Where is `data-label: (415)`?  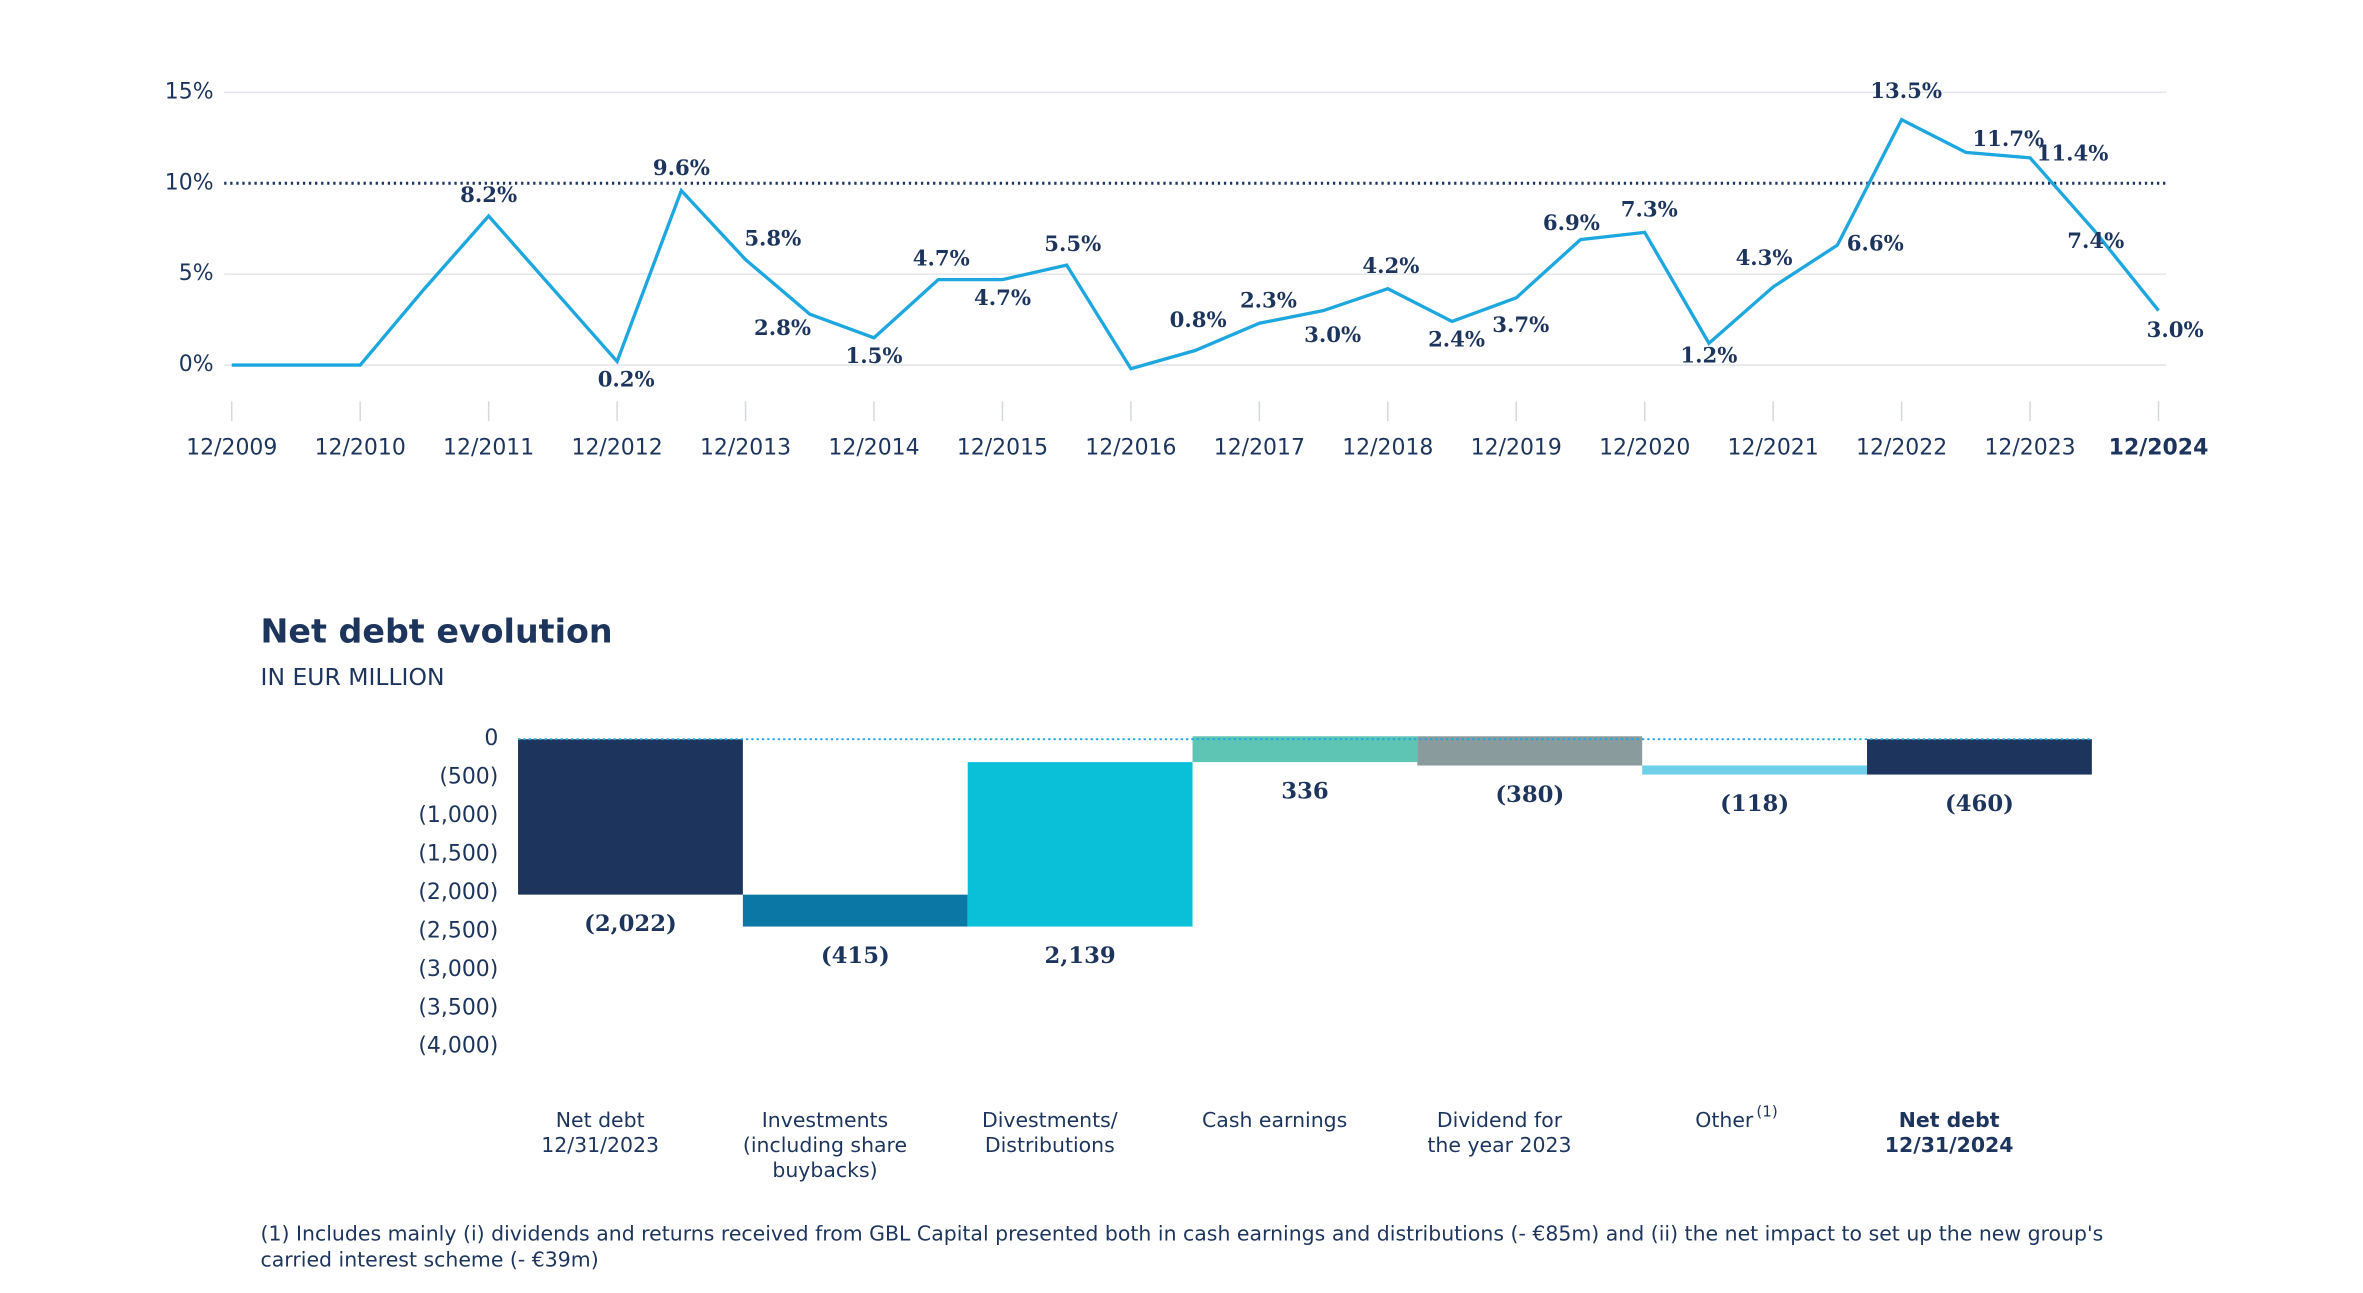
data-label: (415) is located at coordinates (855, 956).